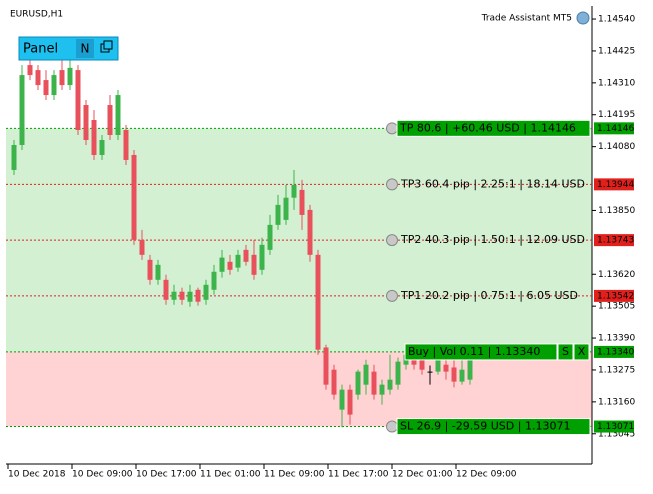 This screenshot has width=653, height=494. I want to click on panel-title: Panel, so click(40, 49).